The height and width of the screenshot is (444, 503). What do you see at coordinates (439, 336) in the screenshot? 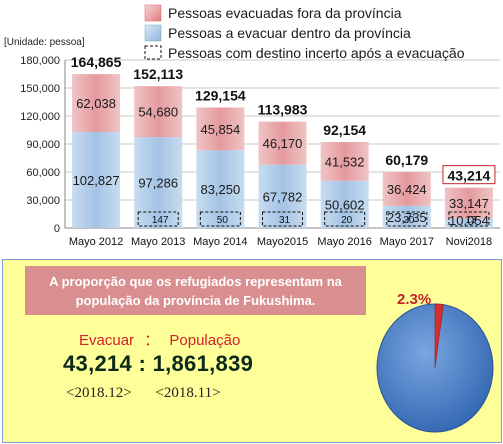
I see `pie-slice-evacuees` at bounding box center [439, 336].